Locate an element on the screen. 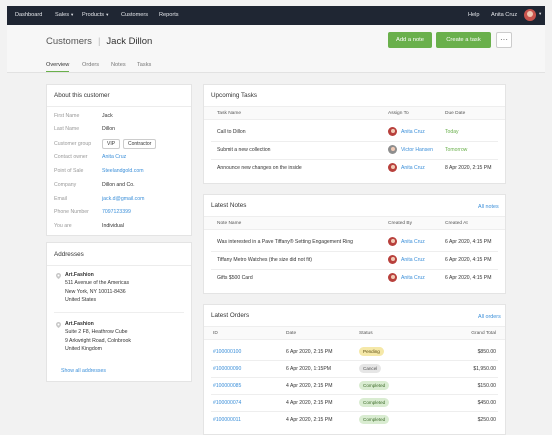 This screenshot has height=435, width=552. order-date: 6 Apr 2020, 2:15 PM is located at coordinates (309, 352).